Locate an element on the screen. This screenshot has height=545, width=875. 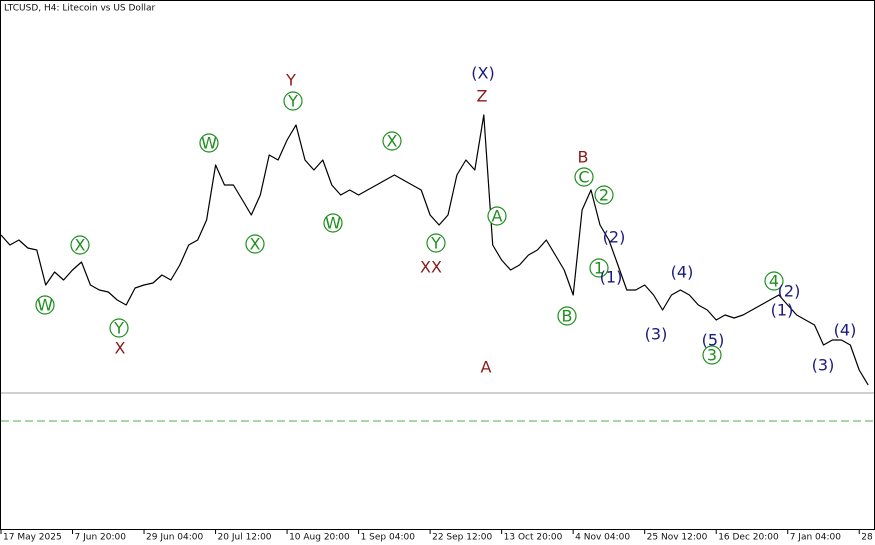
wave-text: 1 is located at coordinates (599, 268).